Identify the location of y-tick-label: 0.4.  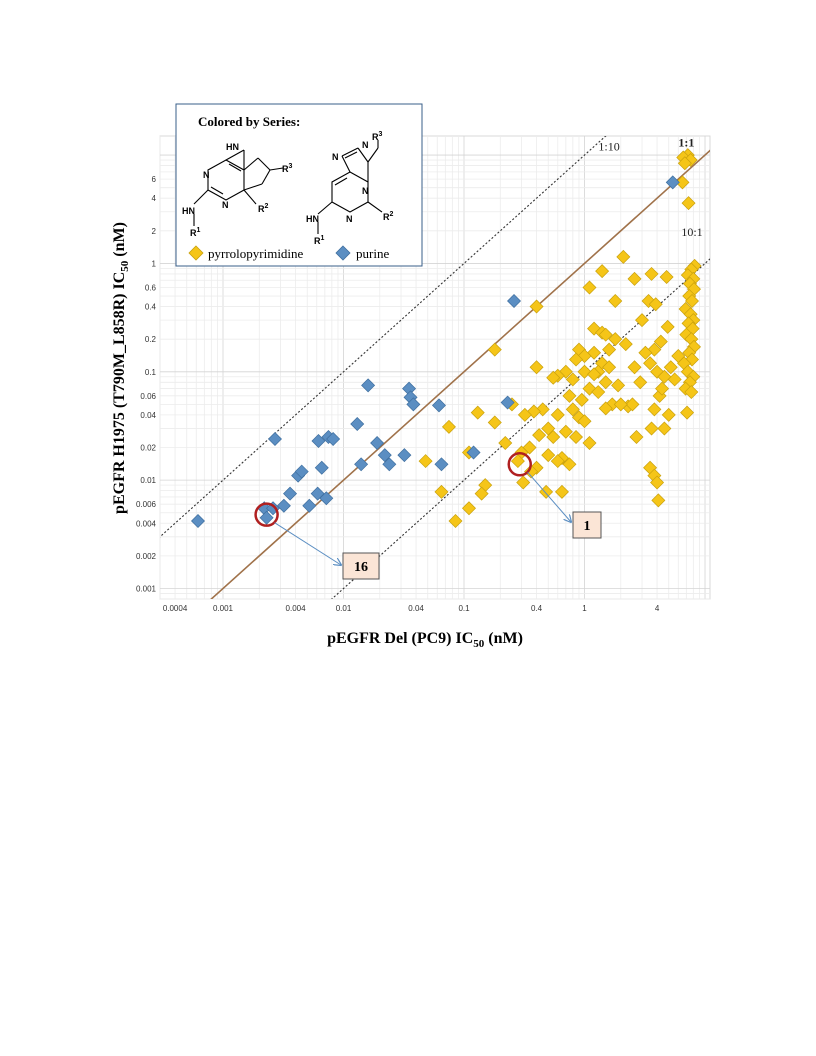
(151, 307).